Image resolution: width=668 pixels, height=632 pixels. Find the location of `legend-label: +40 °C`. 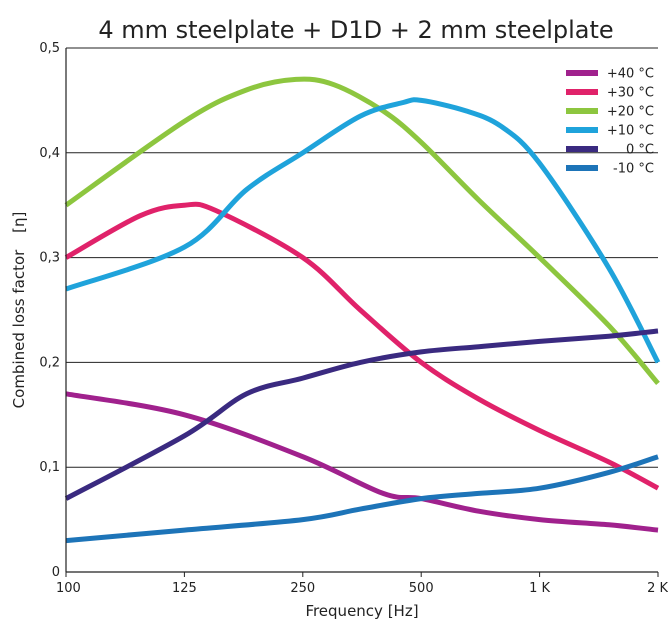

legend-label: +40 °C is located at coordinates (630, 74).